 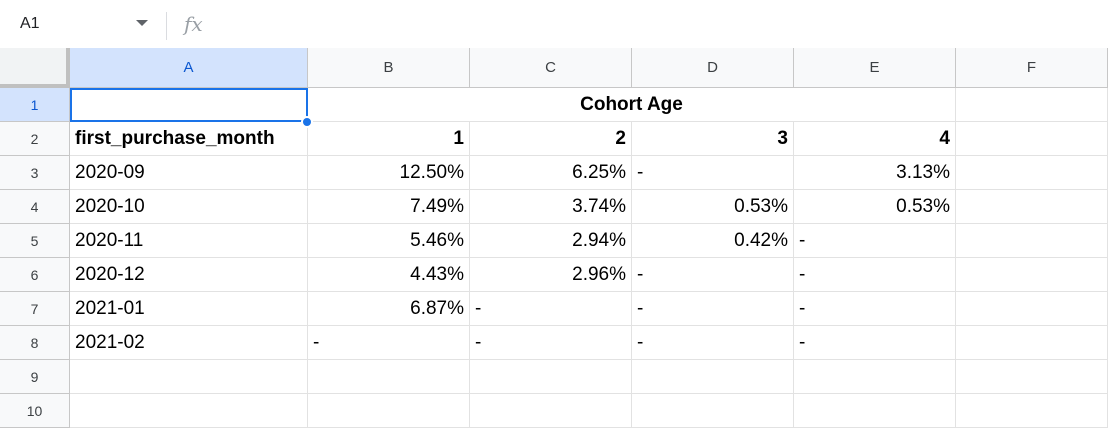 I want to click on row-header-4: 4, so click(x=35, y=207).